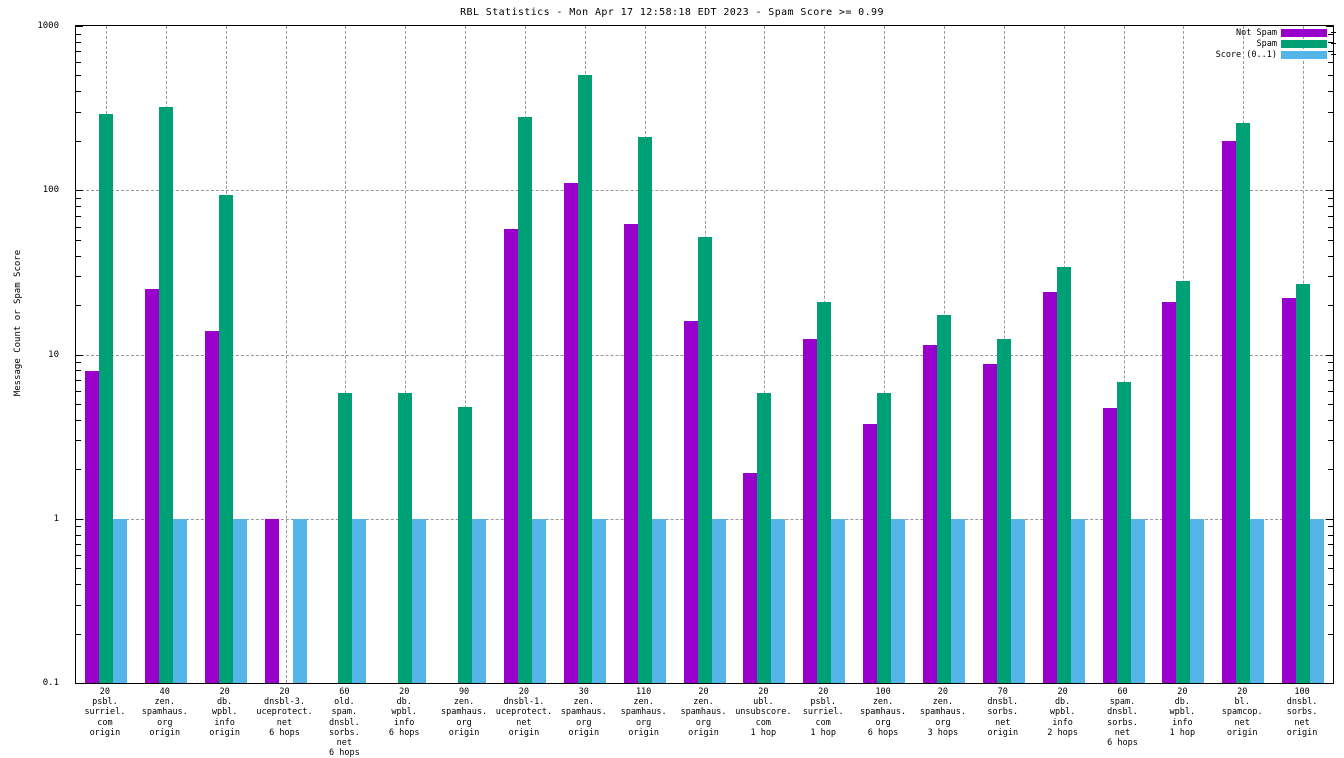 The image size is (1344, 758). I want to click on x-tick-label: 100 dnsbl. sorbs. net origin, so click(1302, 712).